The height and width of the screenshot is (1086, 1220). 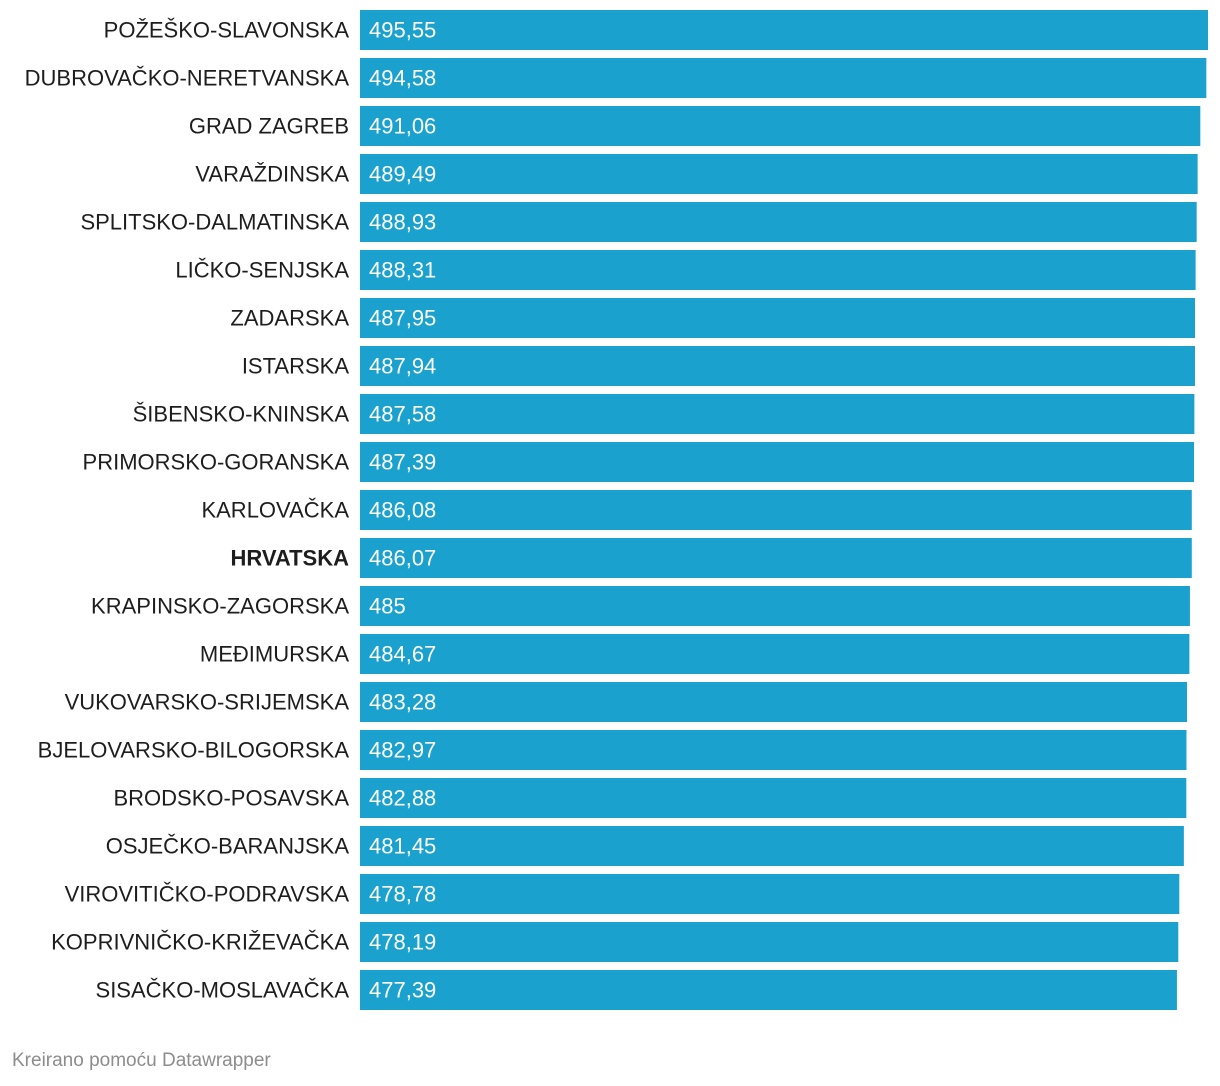 I want to click on datawrapper-credit: Kreirano pomoću Datawrapper, so click(x=141, y=1060).